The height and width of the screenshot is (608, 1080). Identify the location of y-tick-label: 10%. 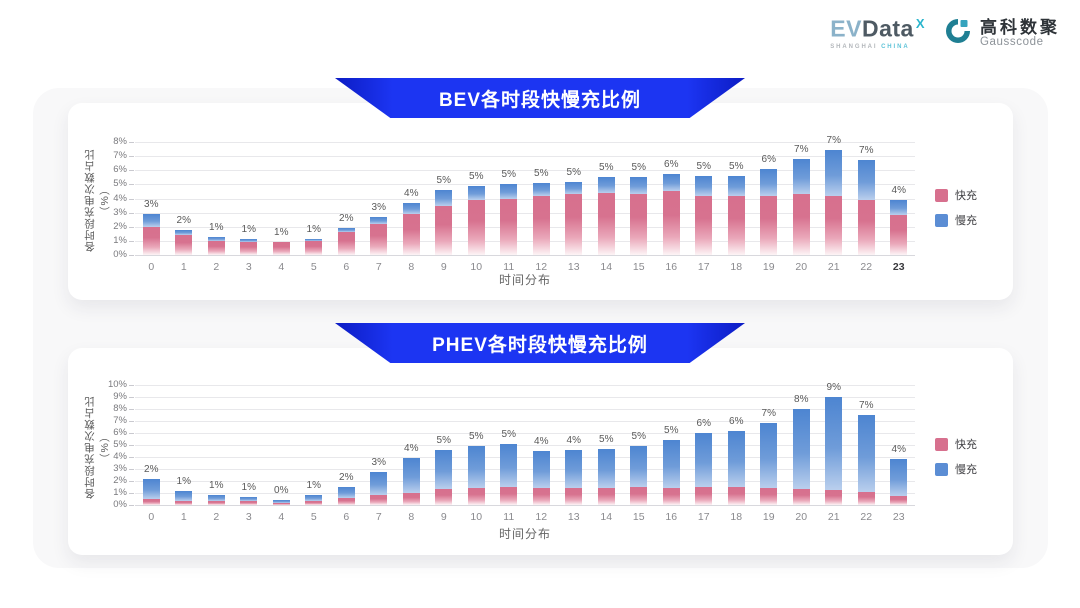
(117, 384).